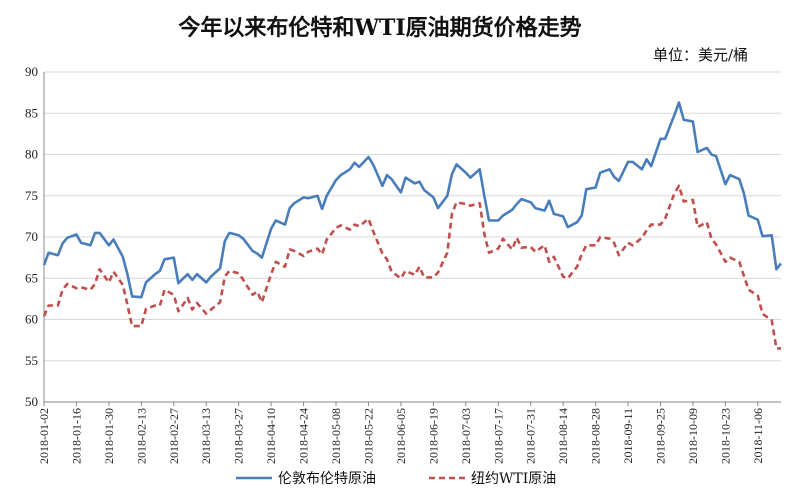 This screenshot has height=499, width=800. I want to click on x-tick-label: 2018-02-27, so click(174, 436).